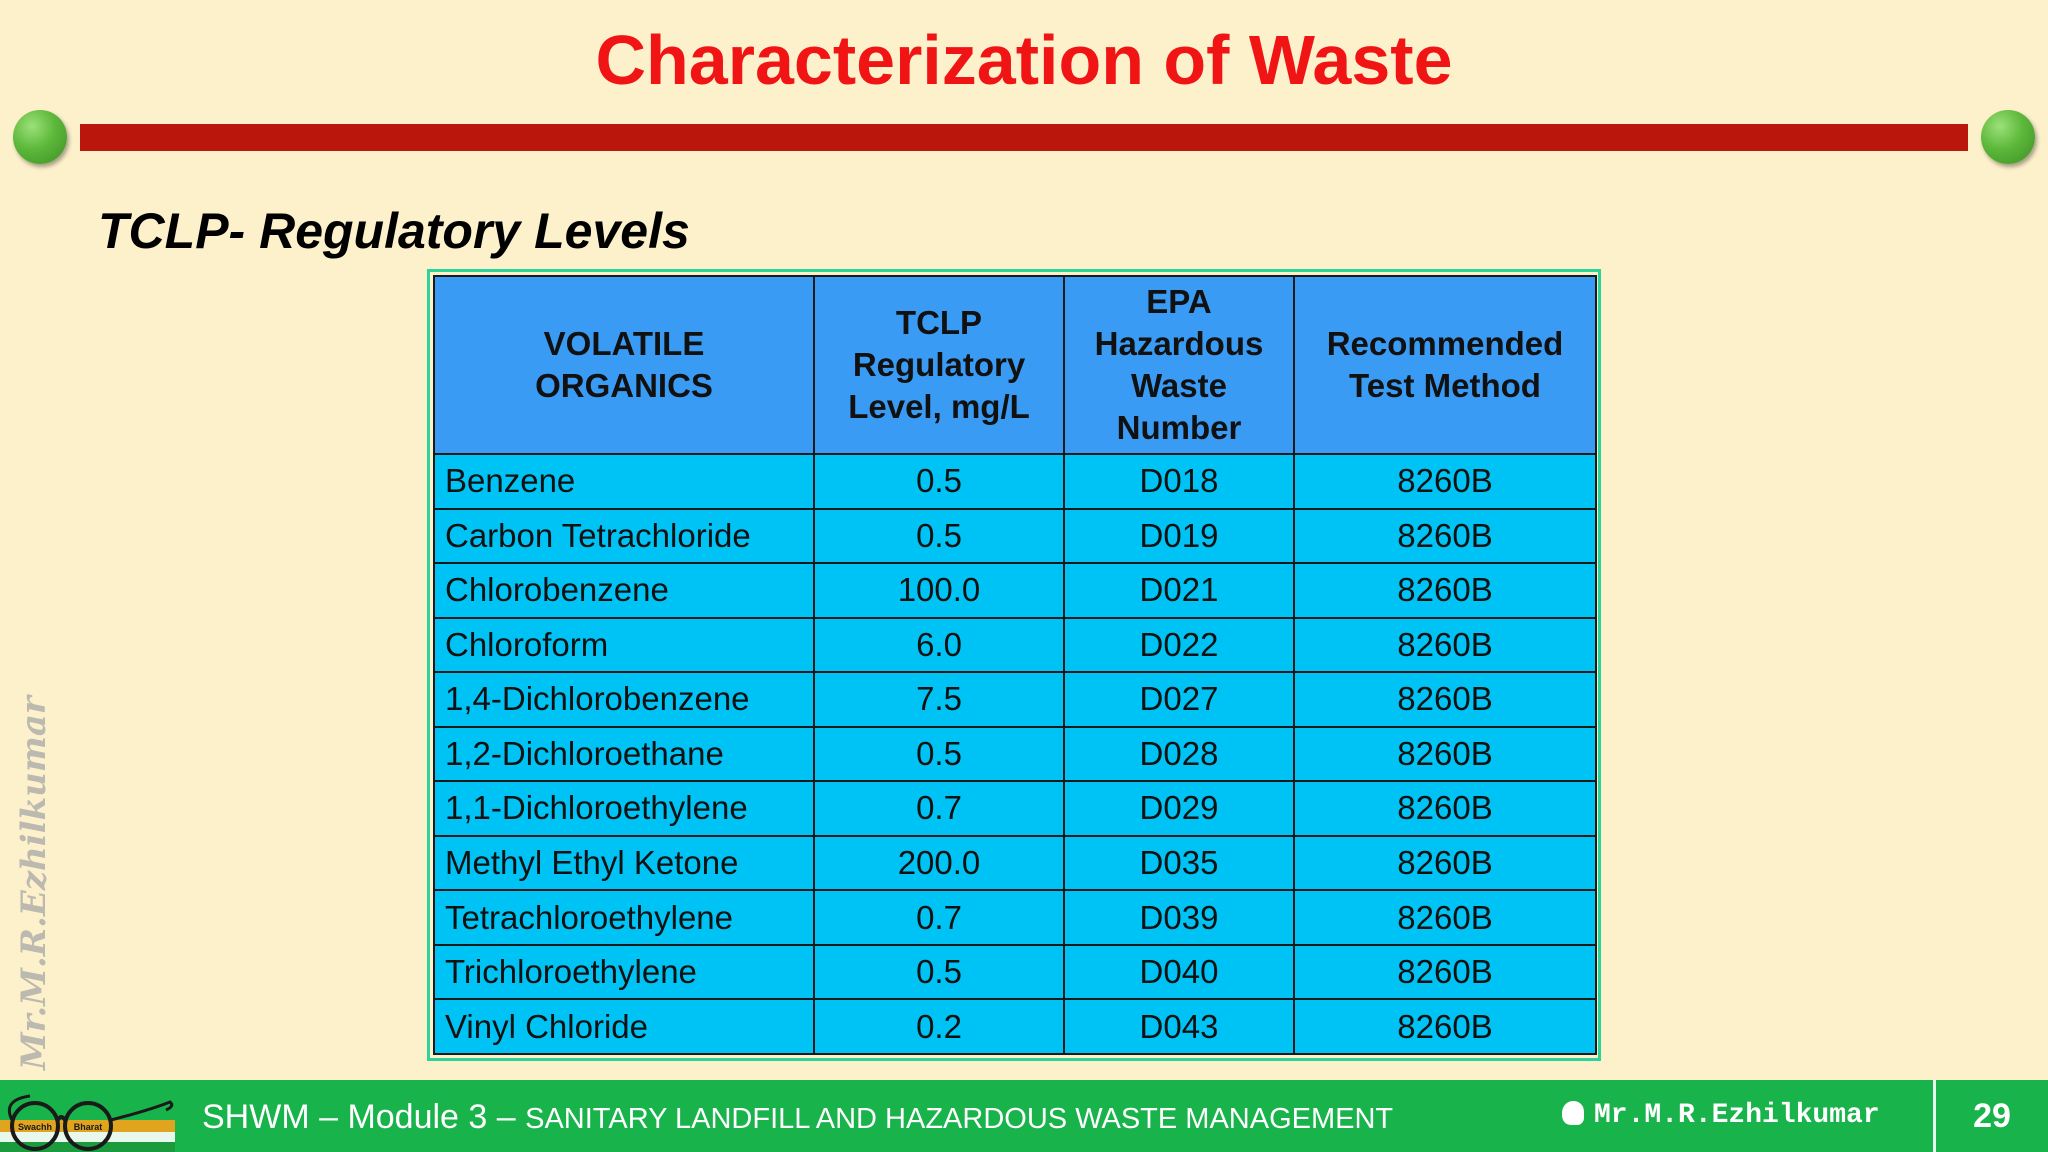  What do you see at coordinates (624, 863) in the screenshot?
I see `cell-compound: Methyl Ethyl Ketone` at bounding box center [624, 863].